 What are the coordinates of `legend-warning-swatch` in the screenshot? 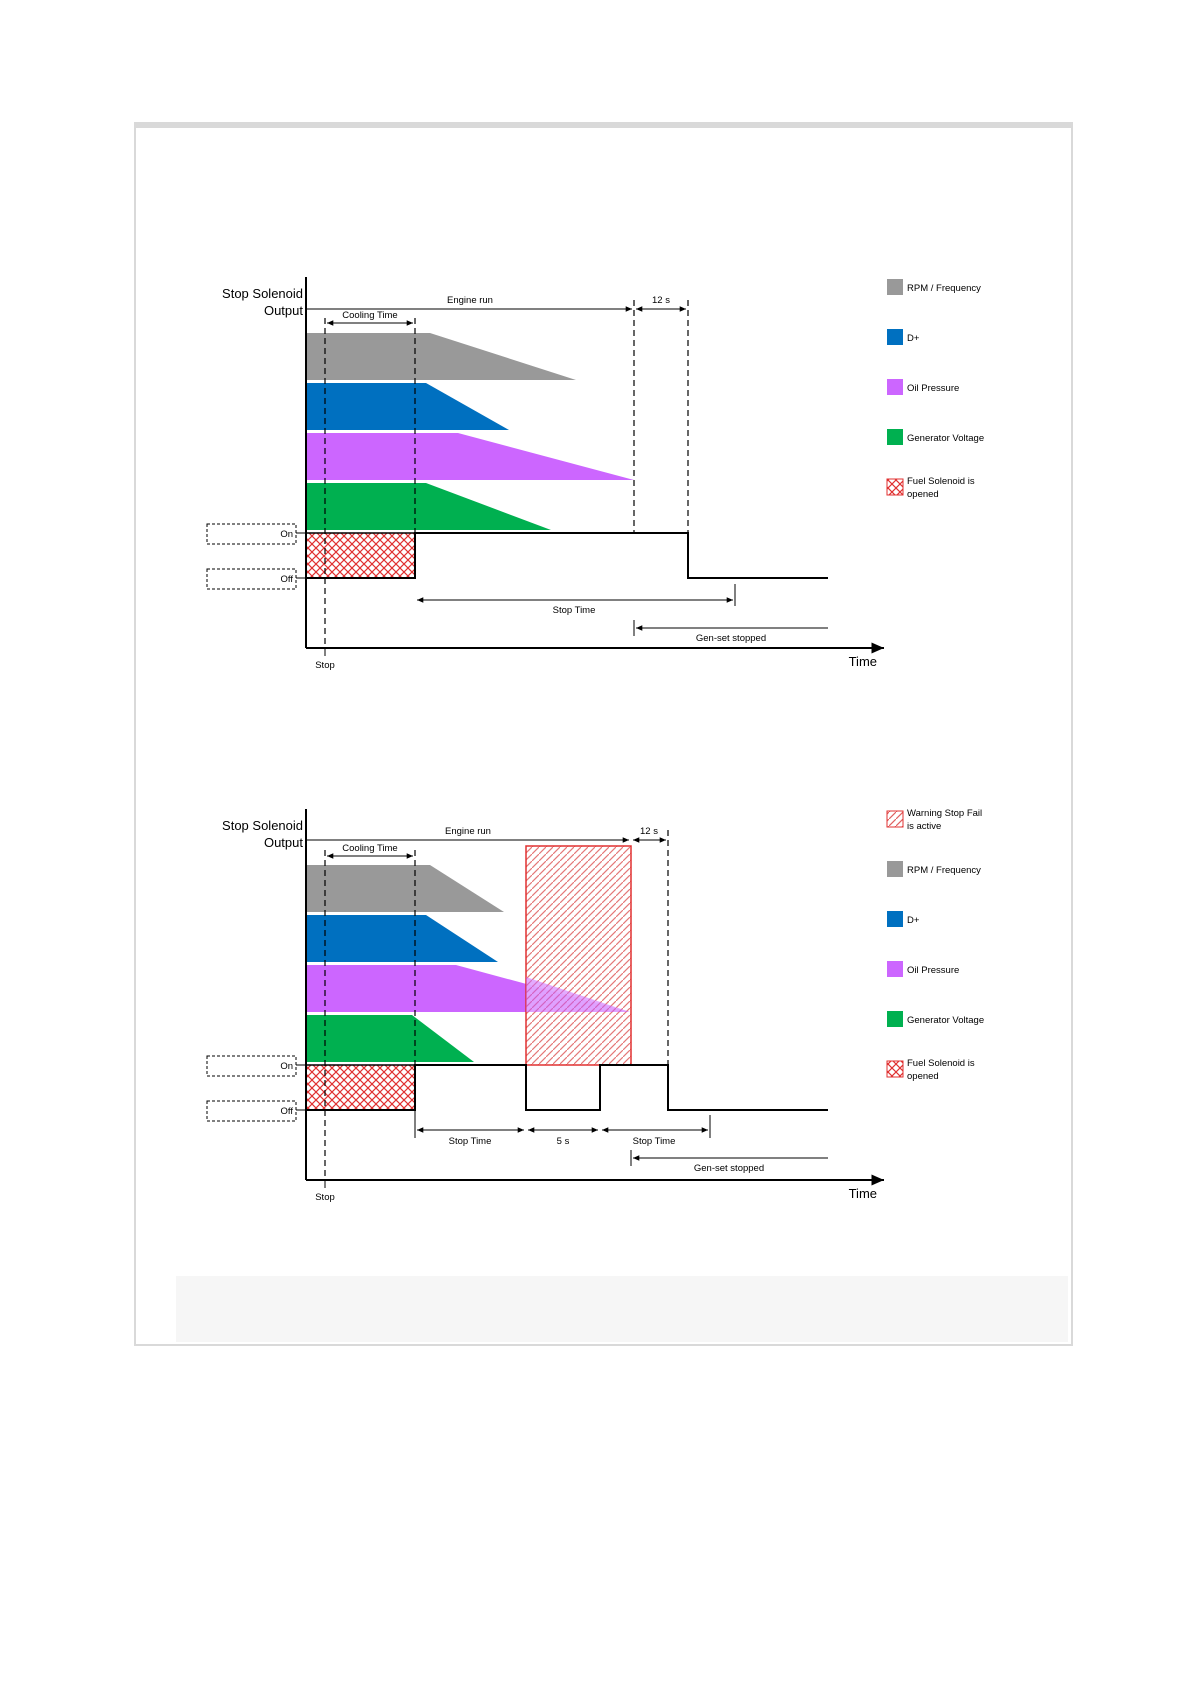 It's located at (895, 819).